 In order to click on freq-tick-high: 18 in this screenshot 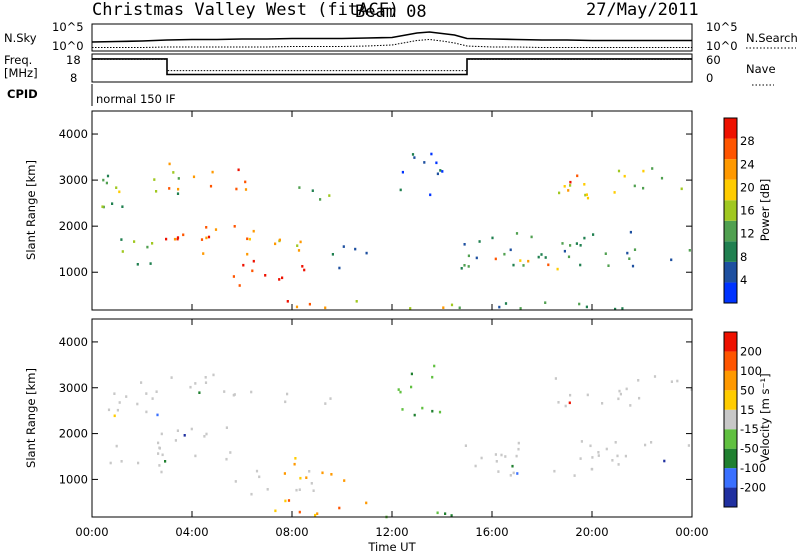, I will do `click(73, 60)`.